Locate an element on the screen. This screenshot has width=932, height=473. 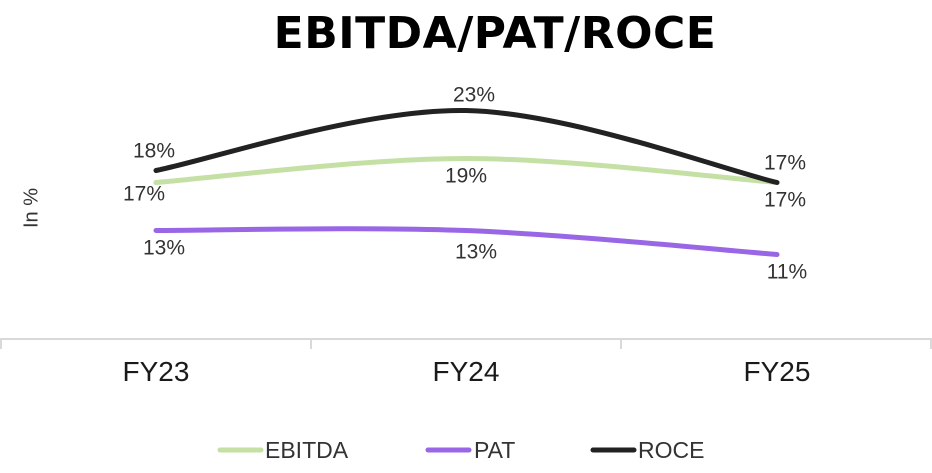
data-label-ebitda-fy25: 17% is located at coordinates (785, 200).